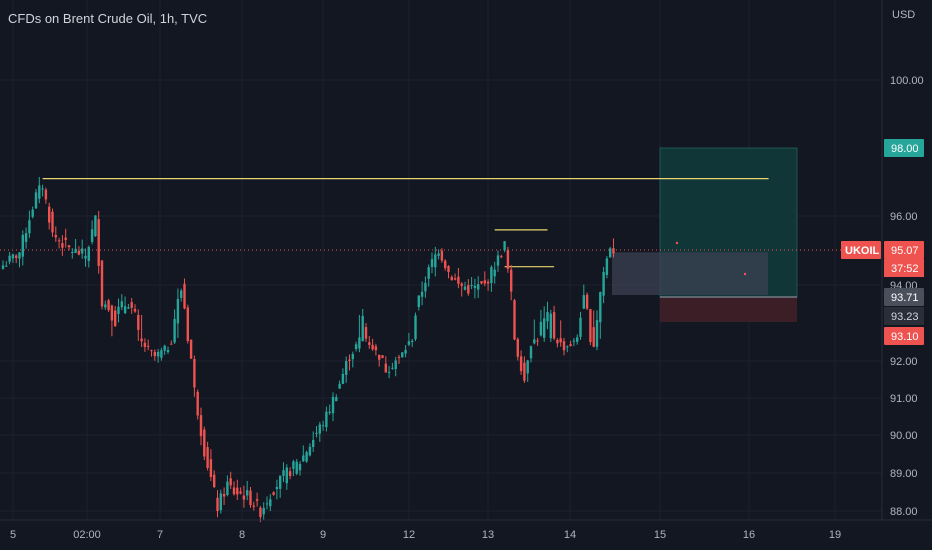 This screenshot has width=932, height=550. I want to click on y-tick-label: 90.00, so click(904, 436).